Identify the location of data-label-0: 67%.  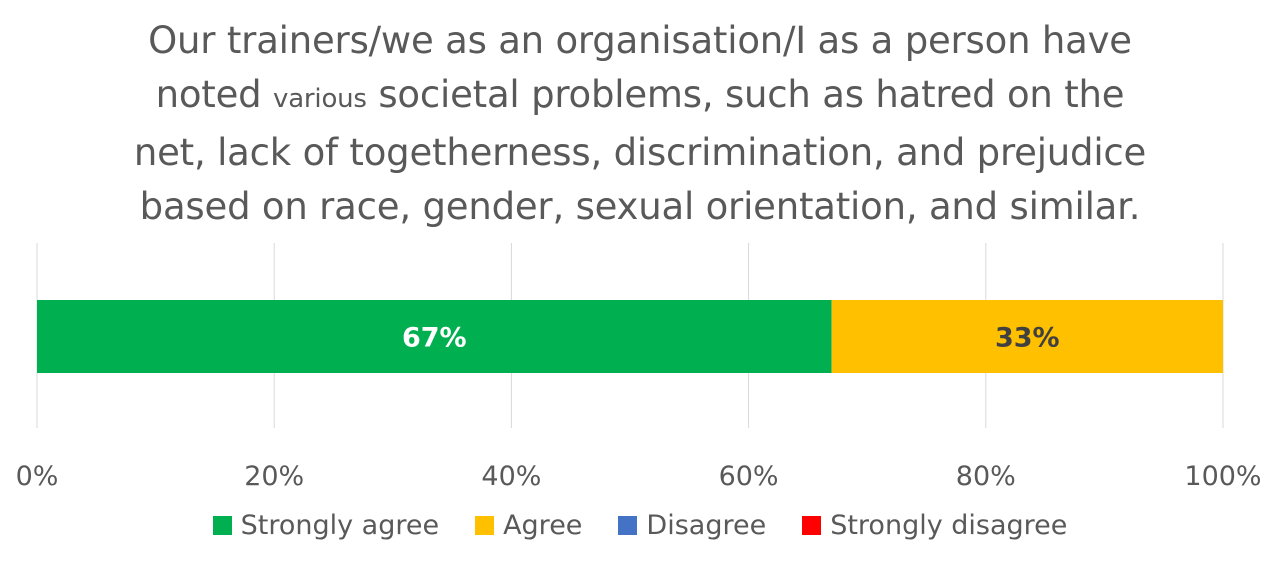
(434, 338).